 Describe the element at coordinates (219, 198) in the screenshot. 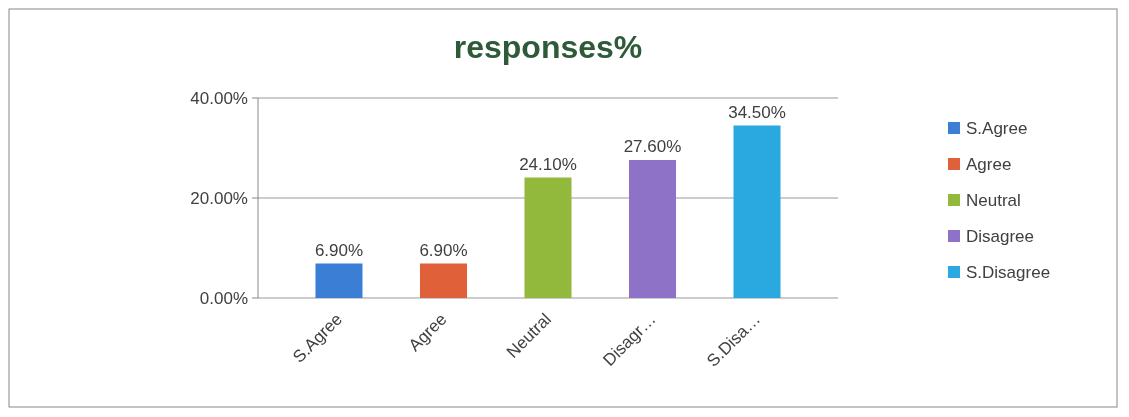

I see `y-tick-label: 20.00%` at that location.